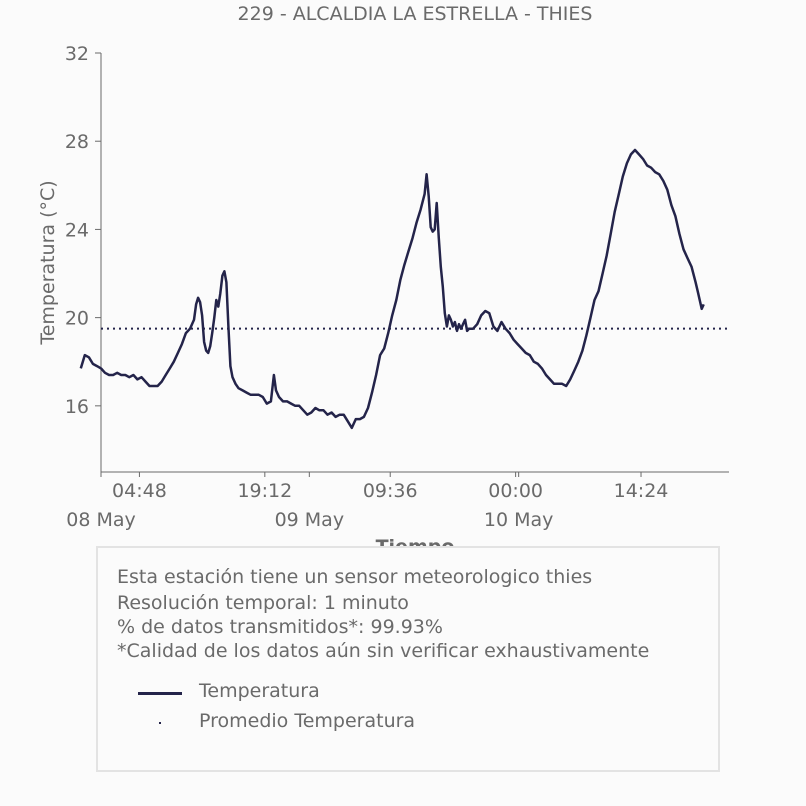 The width and height of the screenshot is (806, 806). What do you see at coordinates (101, 520) in the screenshot?
I see `date-label: 08 May` at bounding box center [101, 520].